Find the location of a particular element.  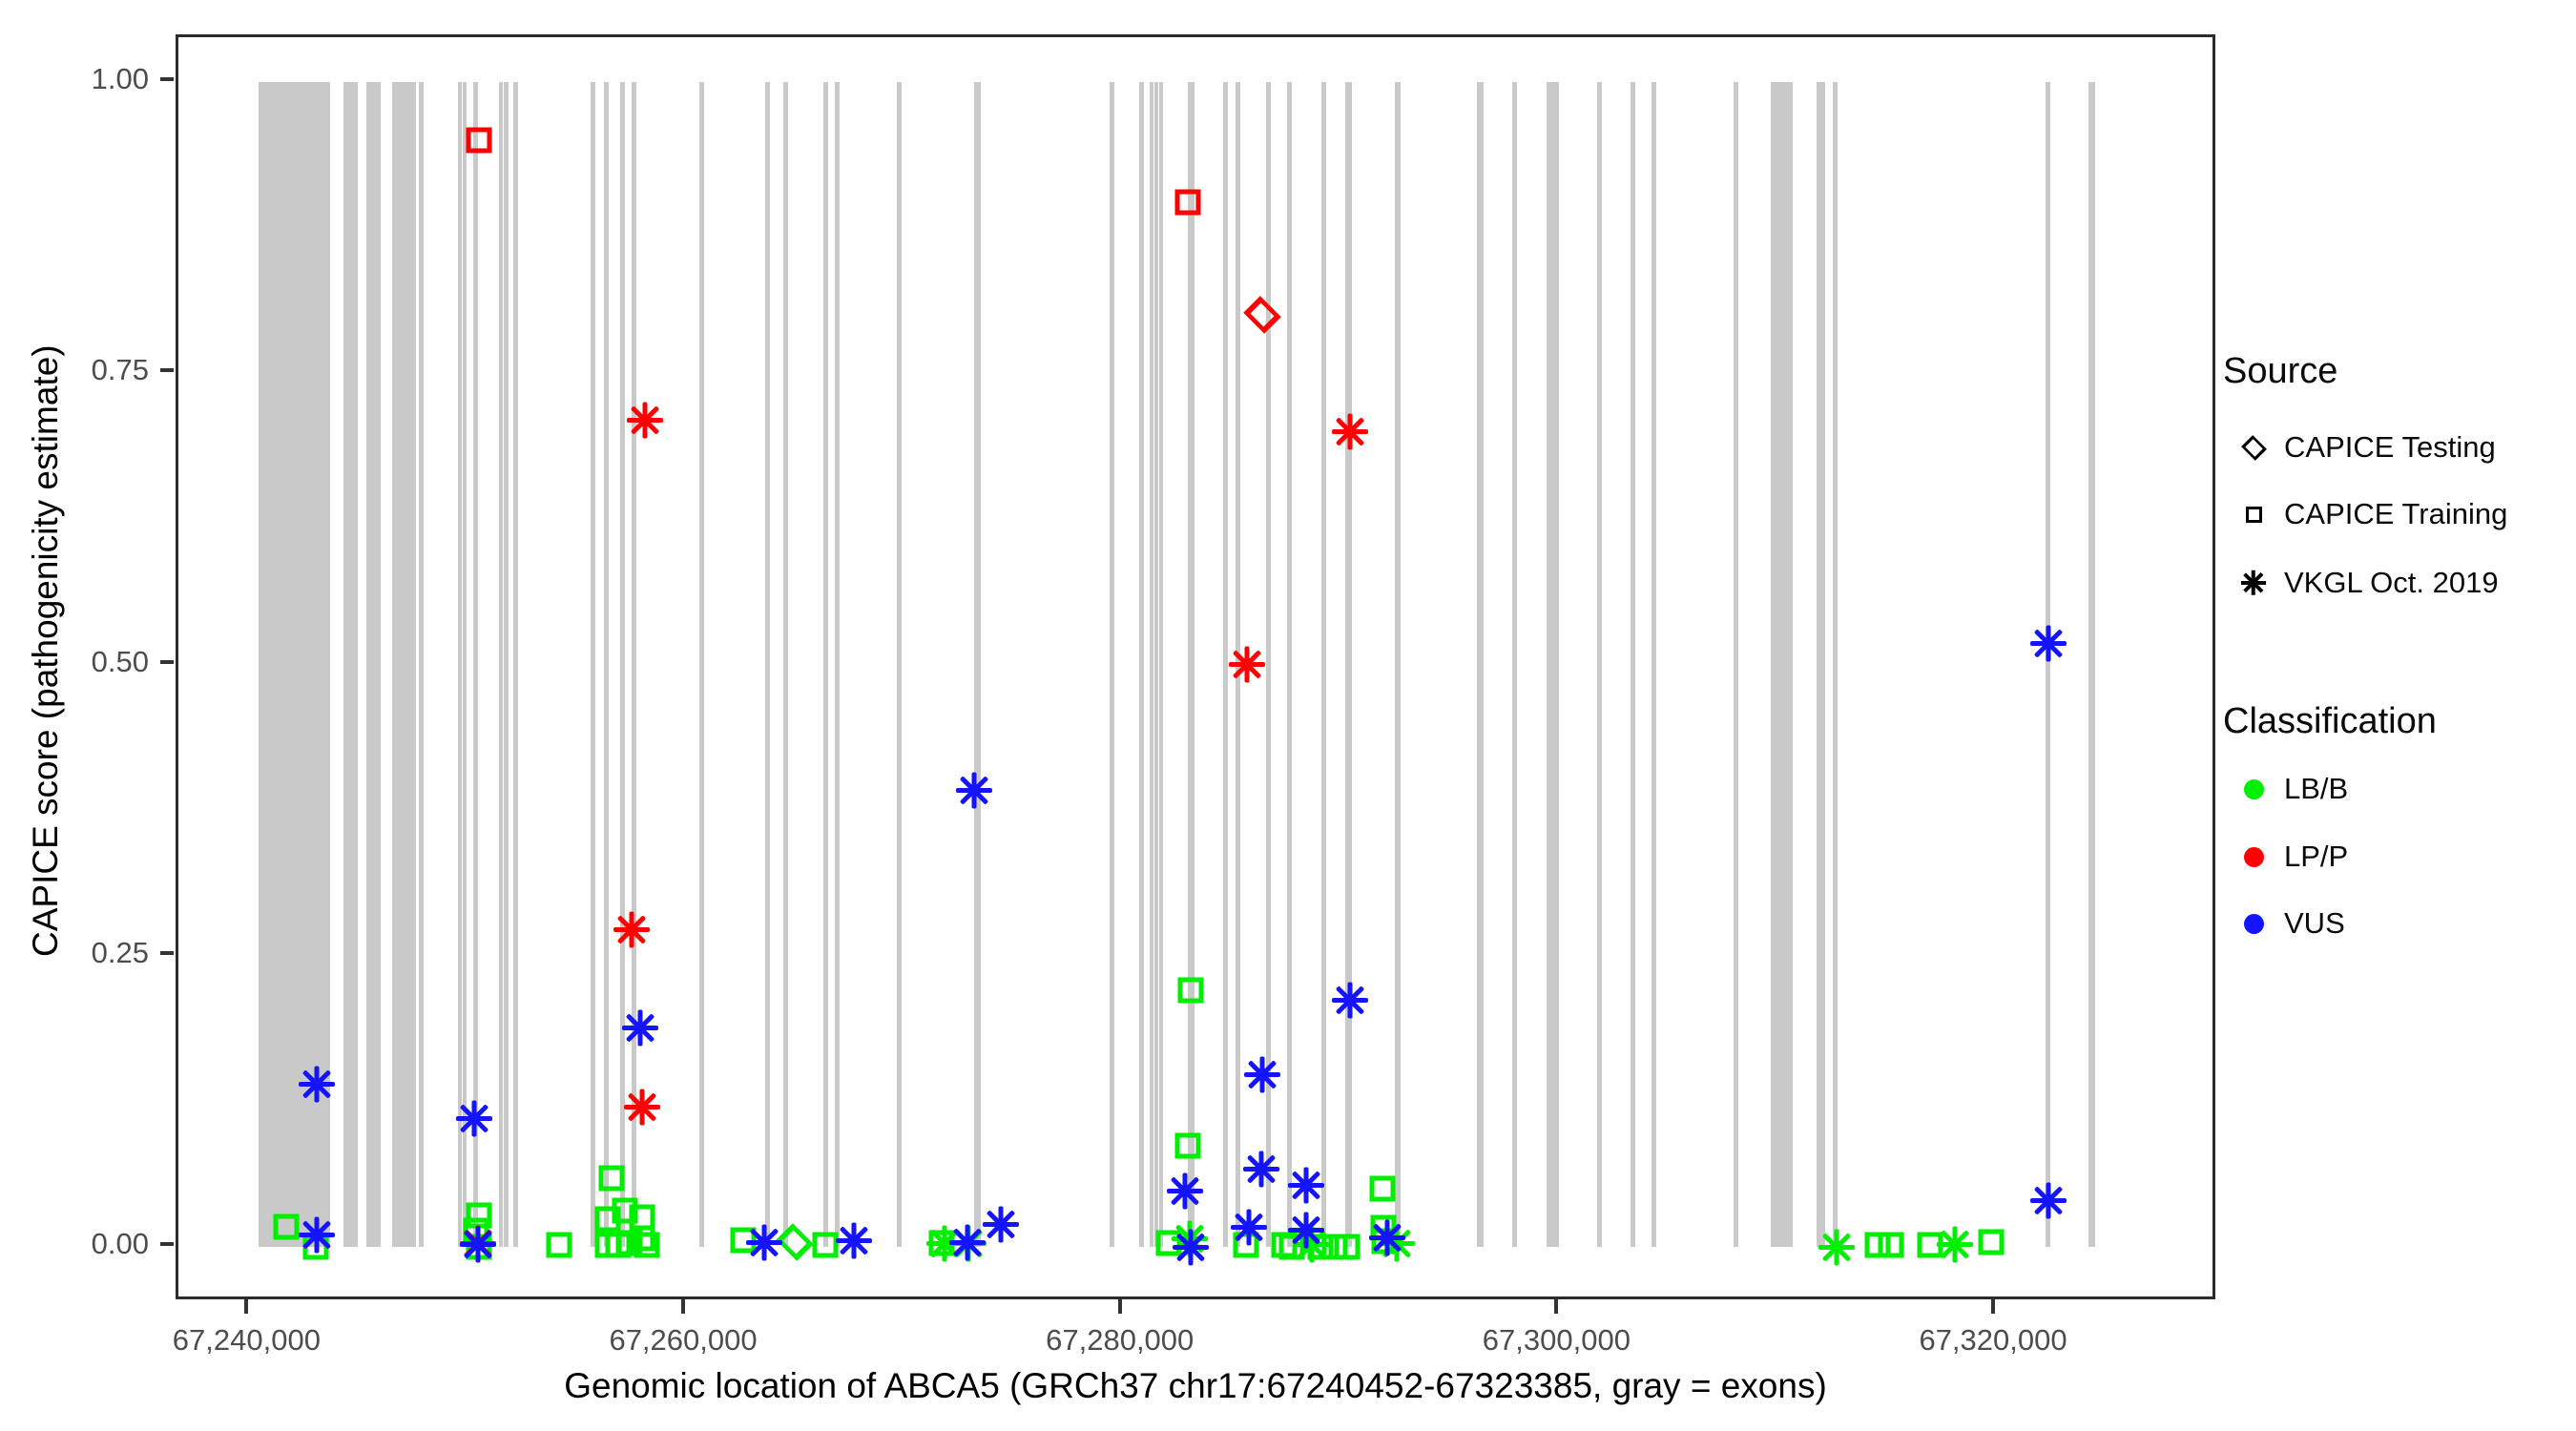

legend-item-vkgl-oct-2019: VKGL Oct. 2019 is located at coordinates (2361, 583).